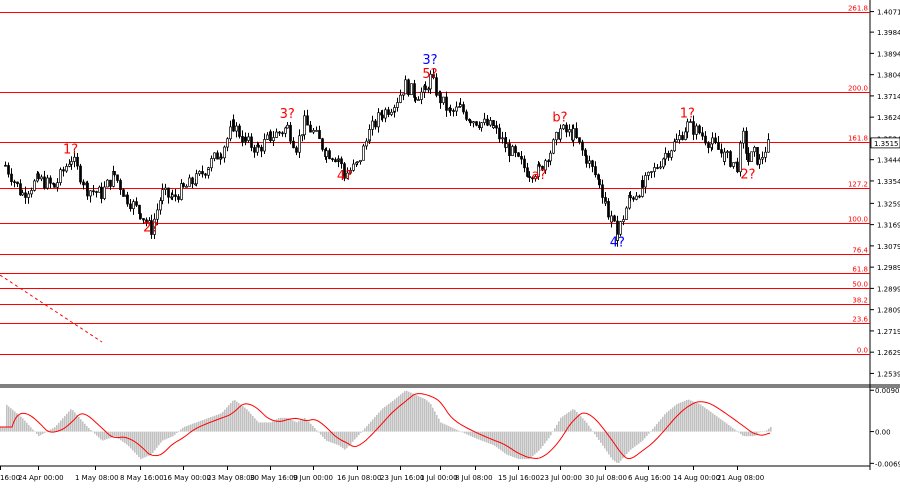  I want to click on price-tick-label: 1.4071, so click(888, 13).